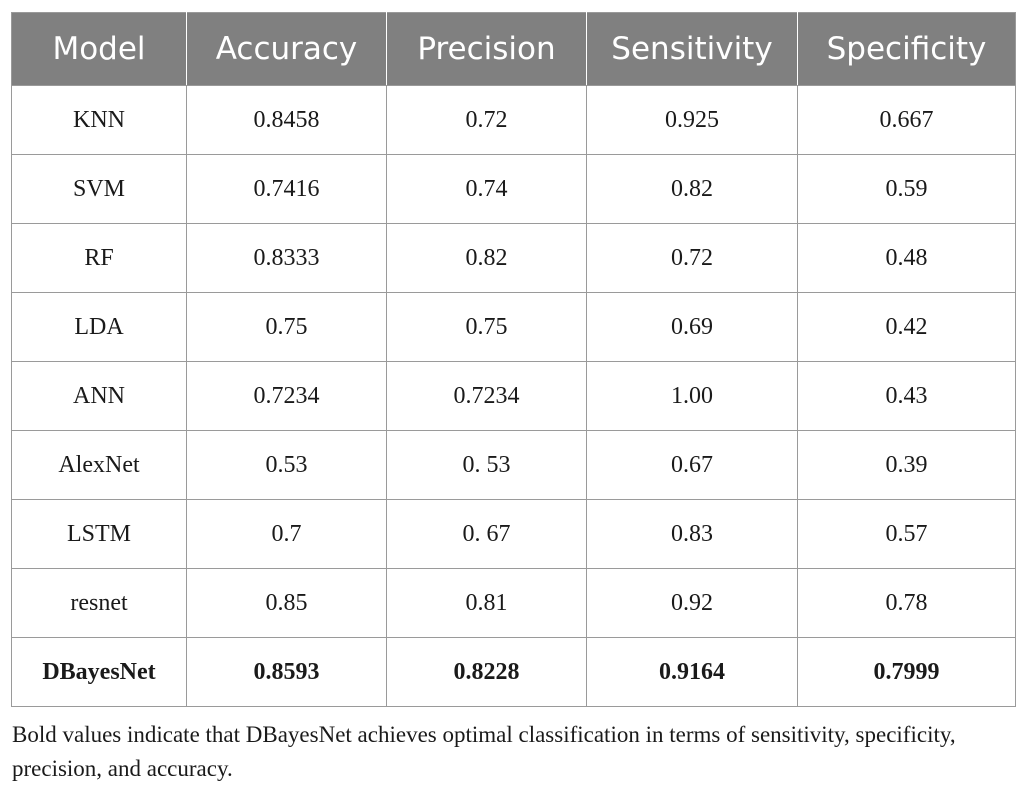 Image resolution: width=1026 pixels, height=796 pixels. I want to click on header-precision: Precision, so click(486, 49).